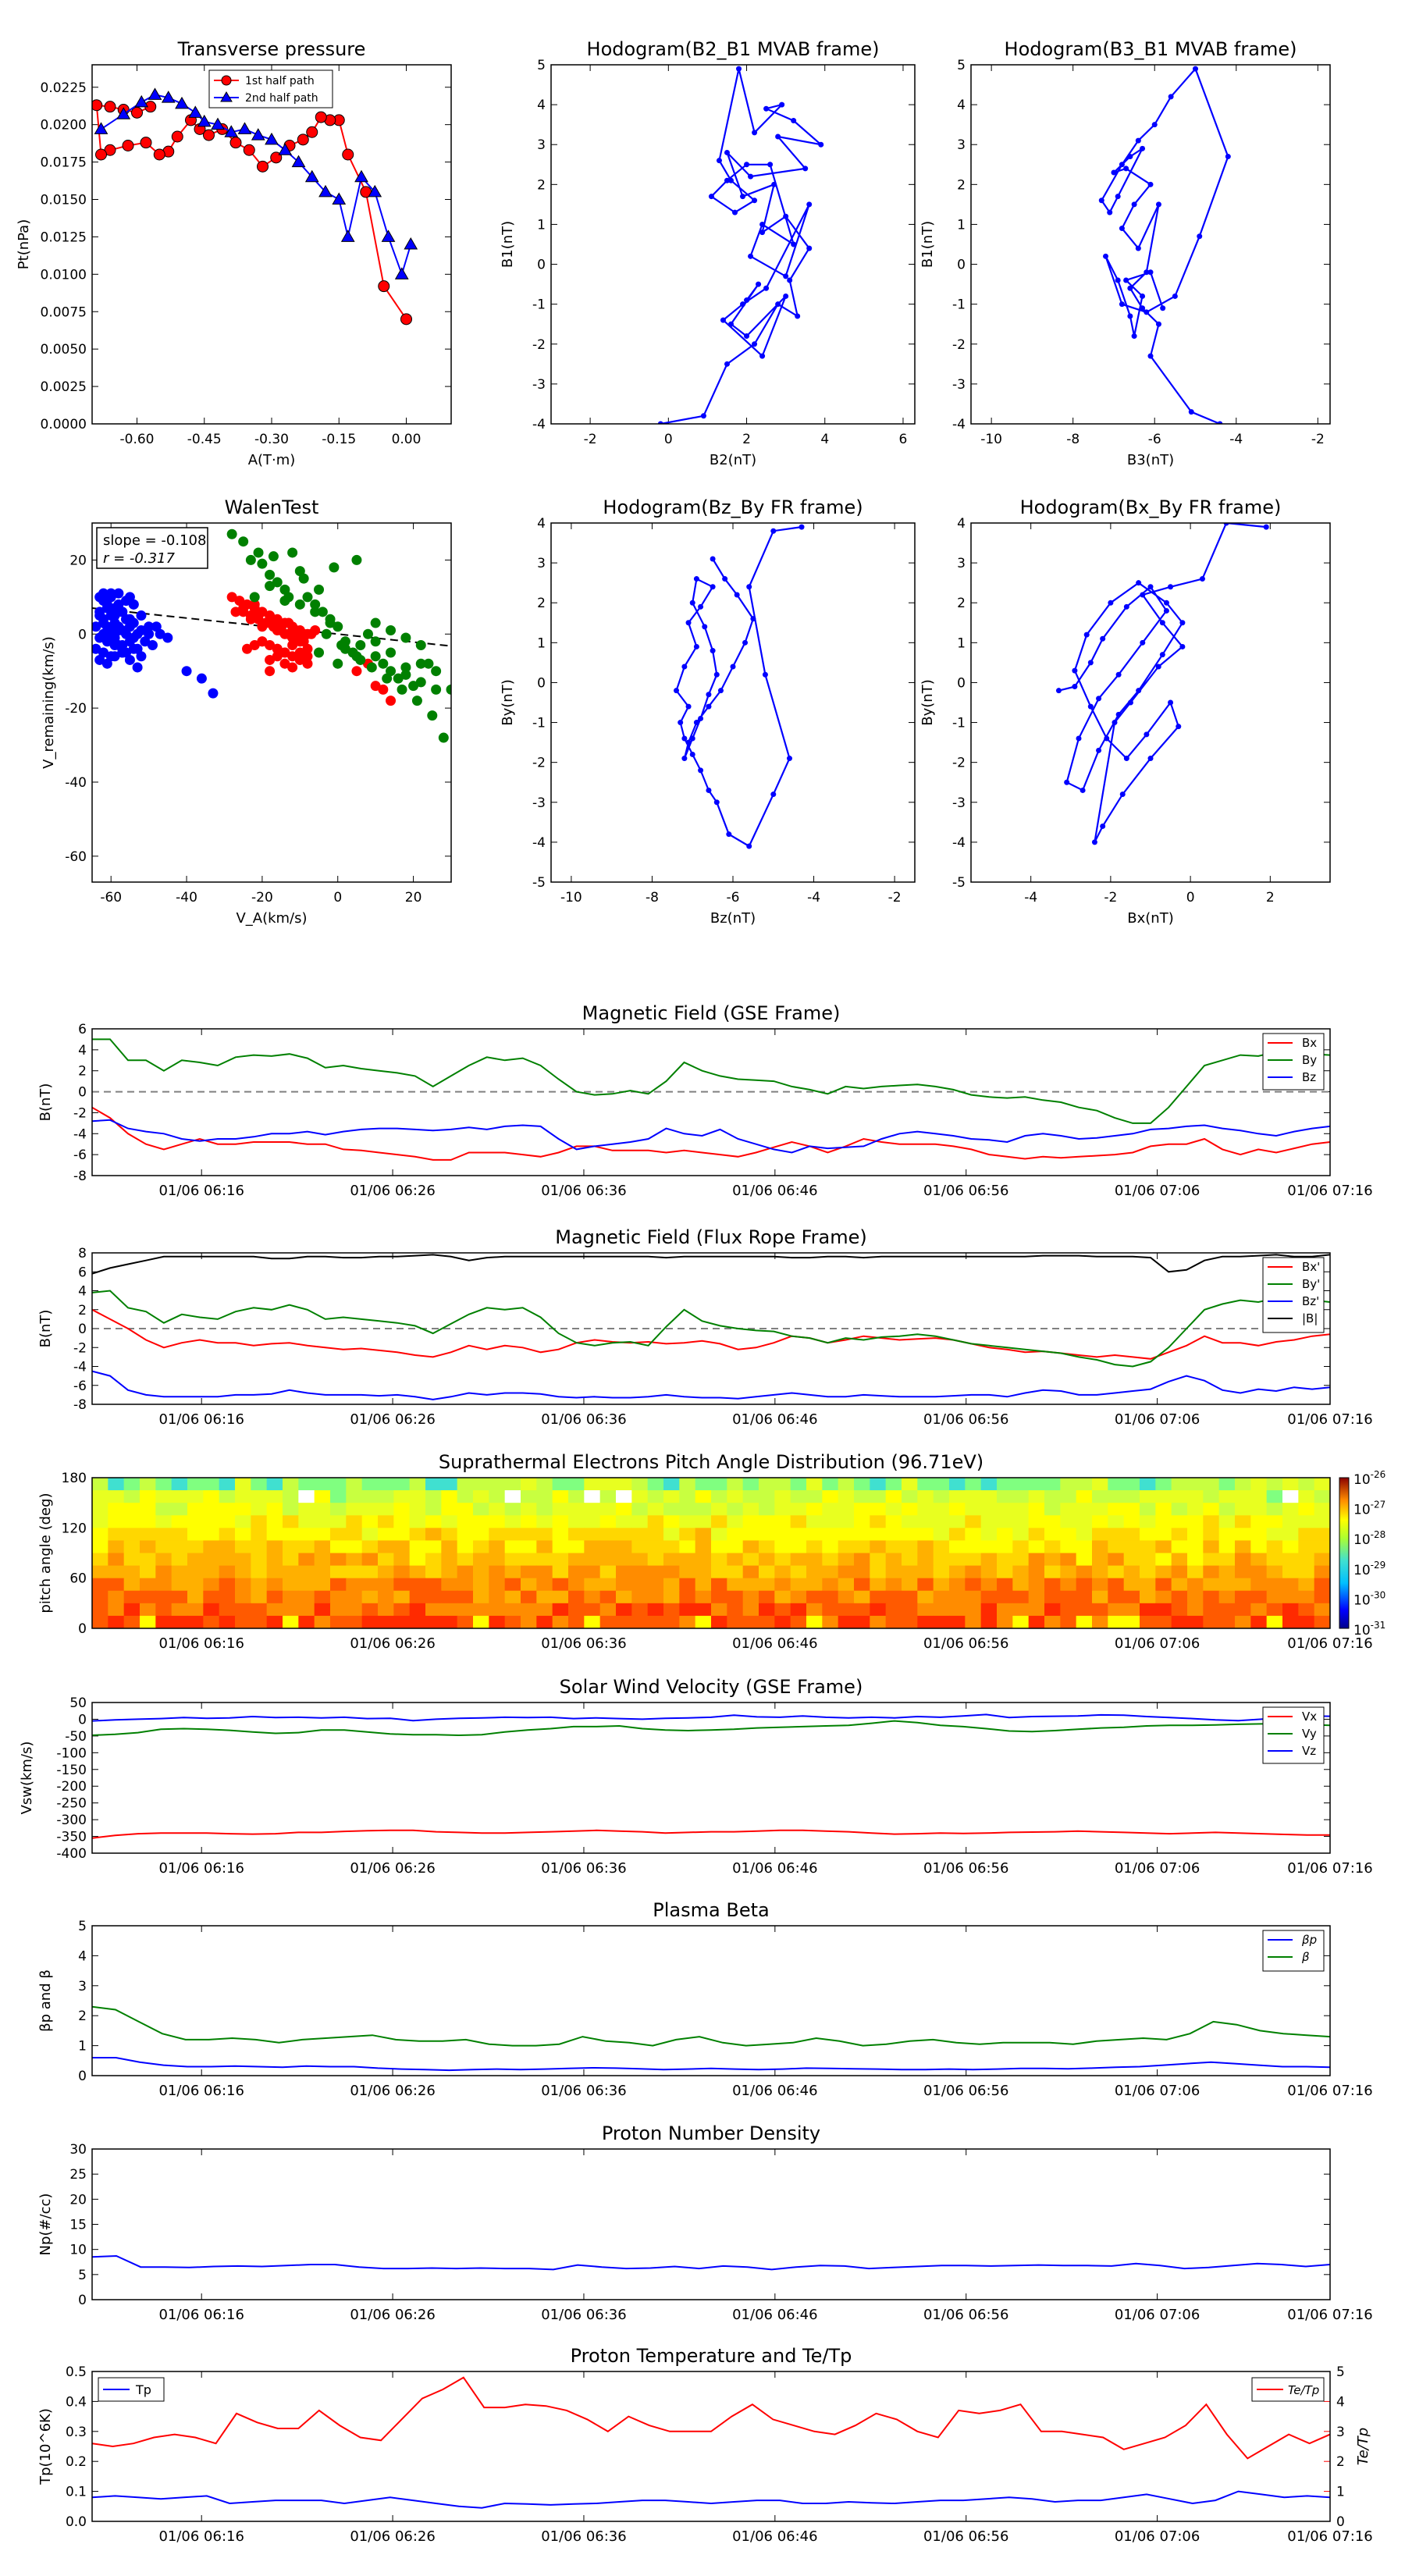  What do you see at coordinates (965, 1191) in the screenshot?
I see `time-tick-label: 01/06 06:56` at bounding box center [965, 1191].